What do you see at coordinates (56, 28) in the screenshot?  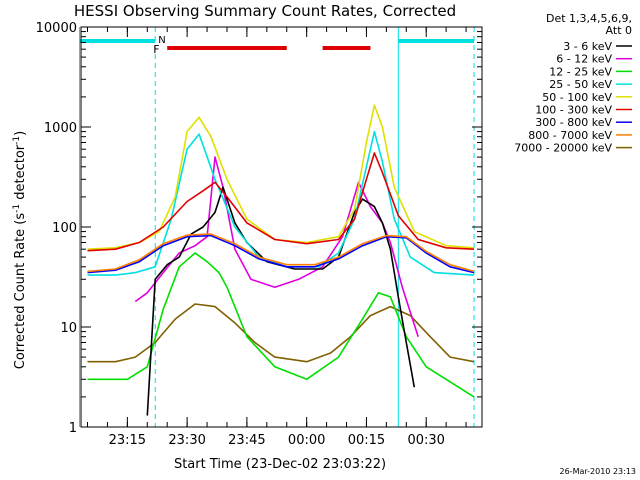 I see `y-tick-label: 10000` at bounding box center [56, 28].